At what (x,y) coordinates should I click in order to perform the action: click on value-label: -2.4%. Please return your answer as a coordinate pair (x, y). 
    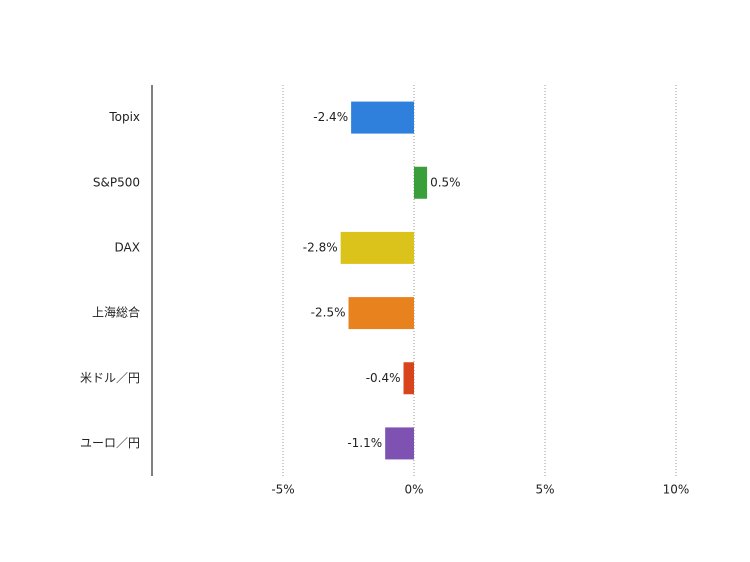
    Looking at the image, I should click on (330, 117).